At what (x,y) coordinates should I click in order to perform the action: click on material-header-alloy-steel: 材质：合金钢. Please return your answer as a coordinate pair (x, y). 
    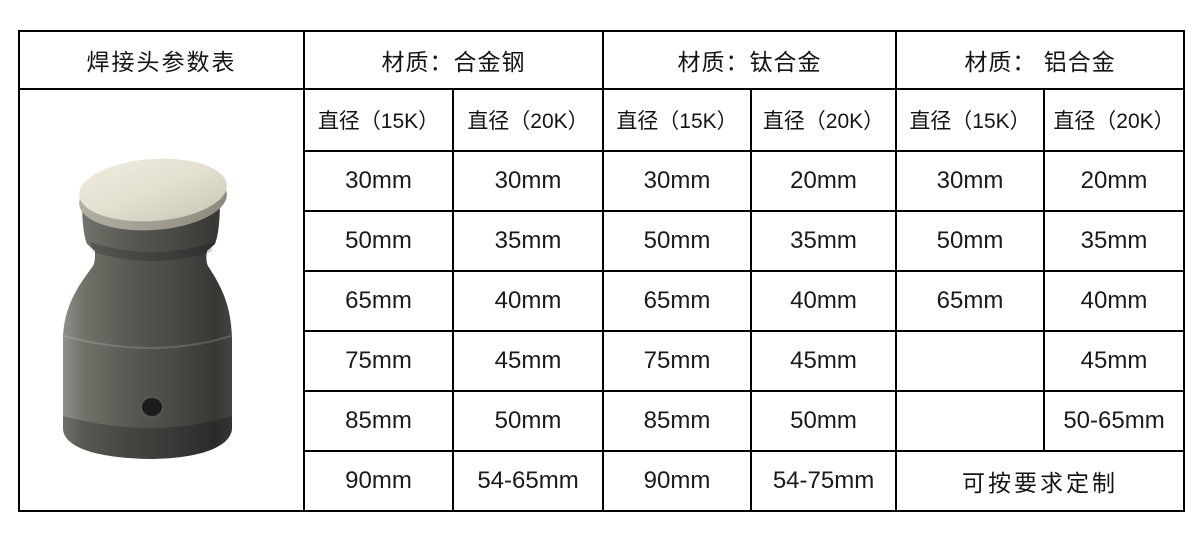
    Looking at the image, I should click on (453, 60).